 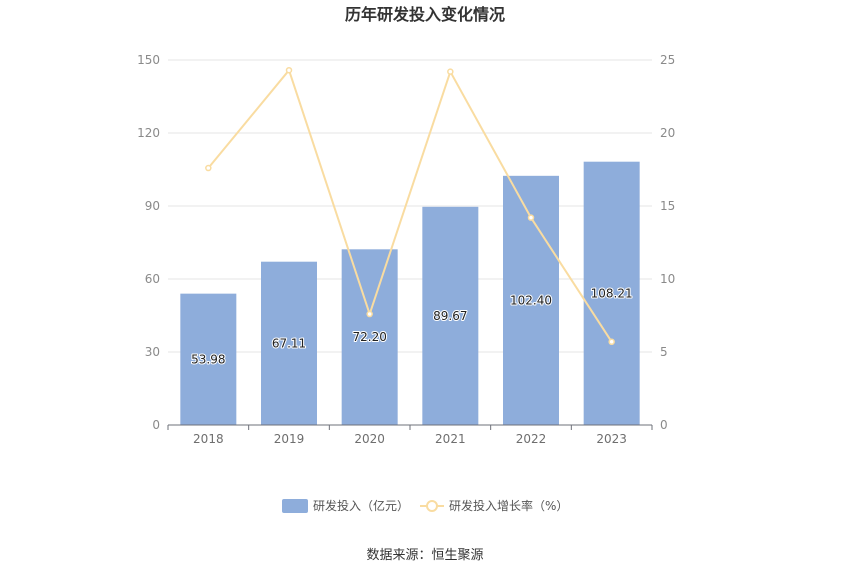 I want to click on y-right-tick-label: 5, so click(x=664, y=352).